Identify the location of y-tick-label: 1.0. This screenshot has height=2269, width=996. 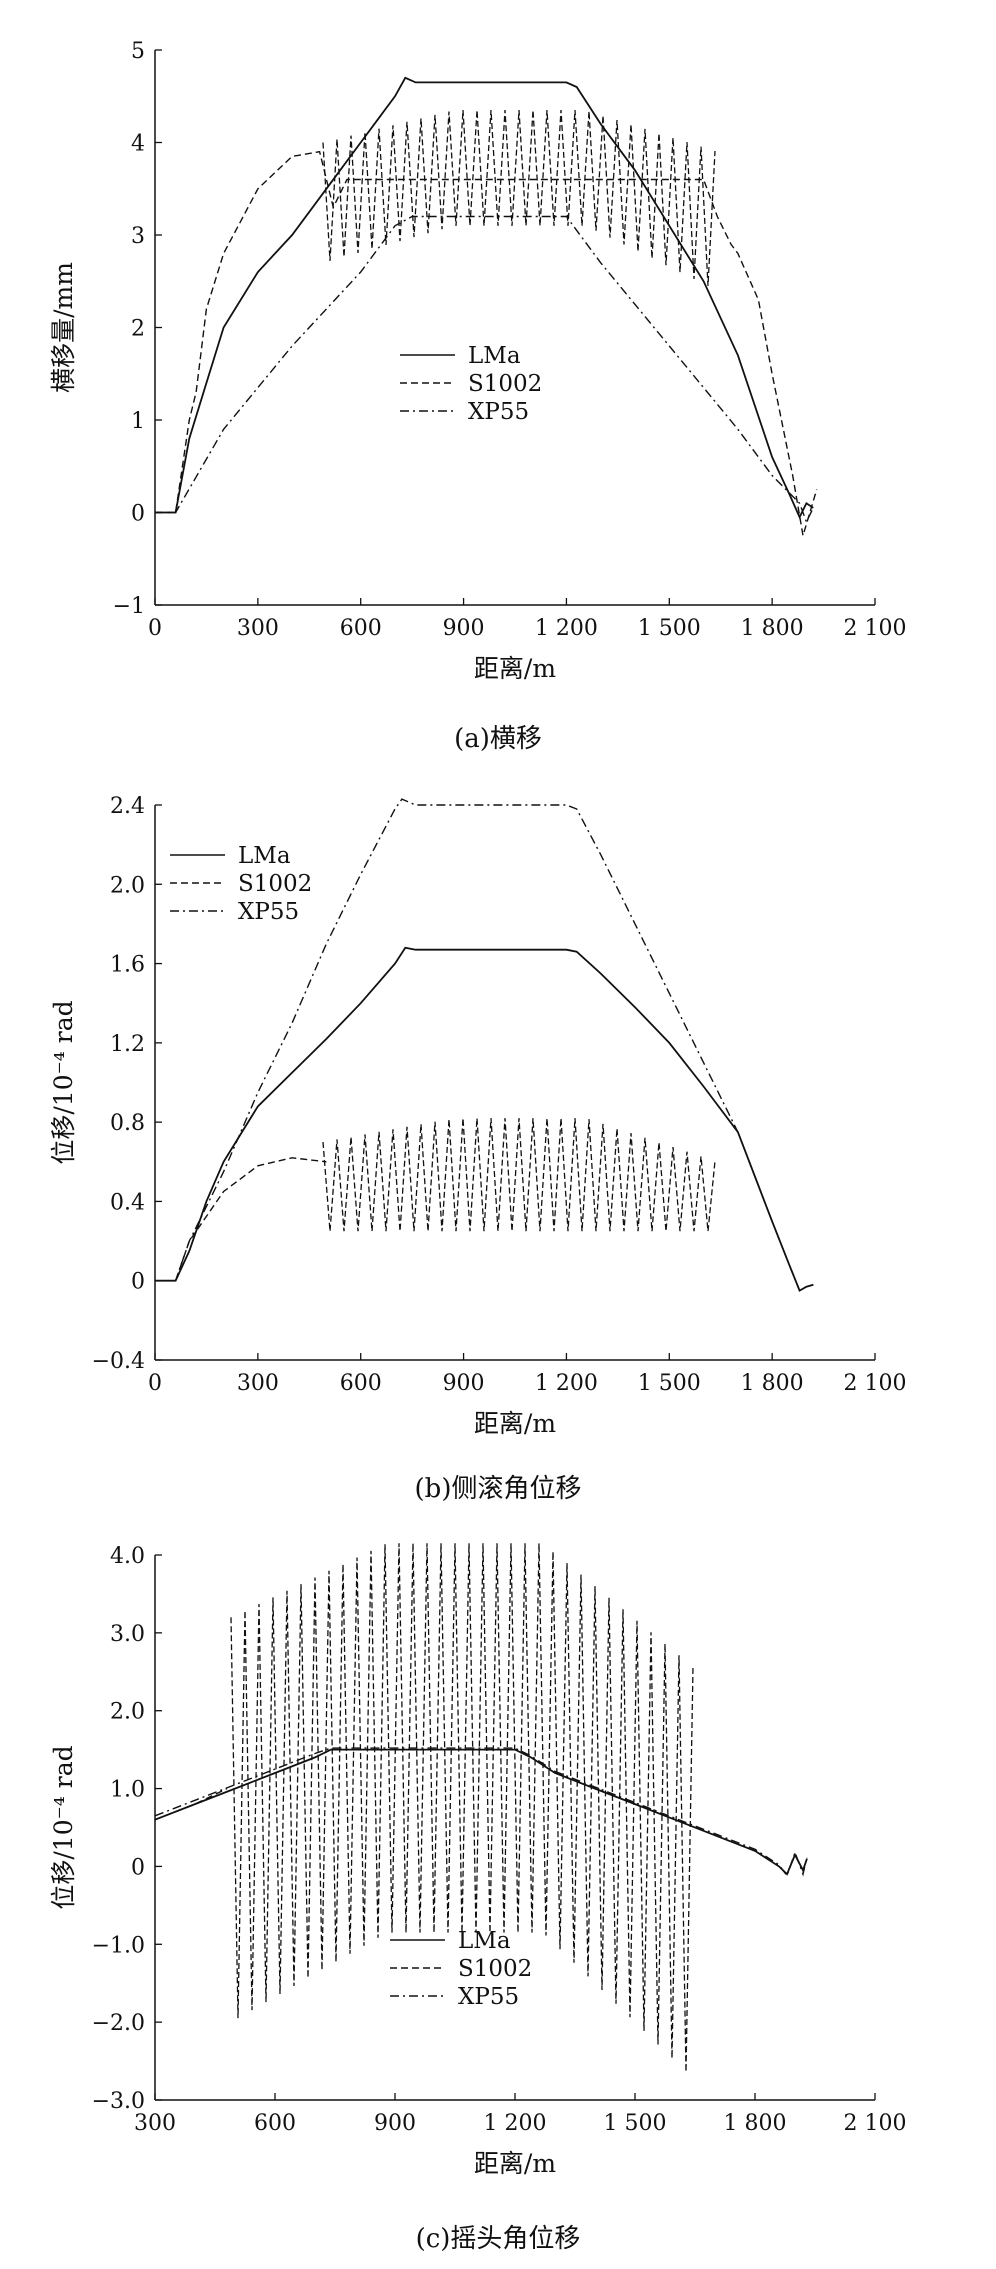
(127, 1790).